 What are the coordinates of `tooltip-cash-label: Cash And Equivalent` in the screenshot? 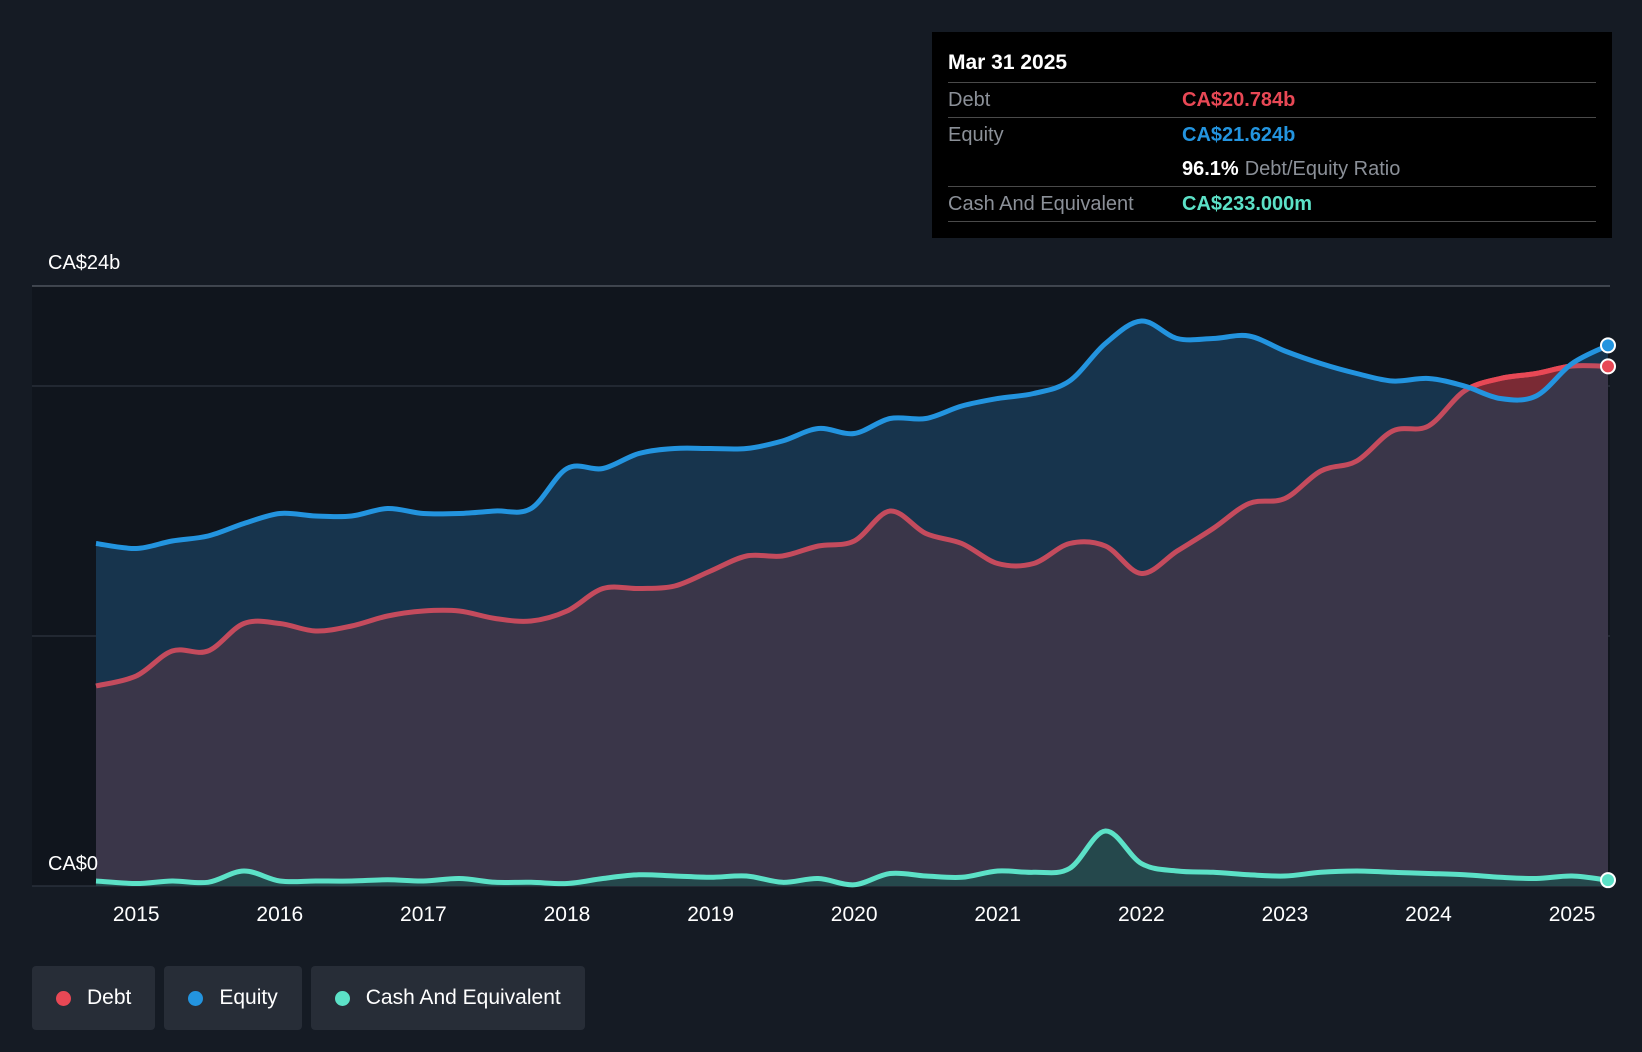 It's located at (1041, 203).